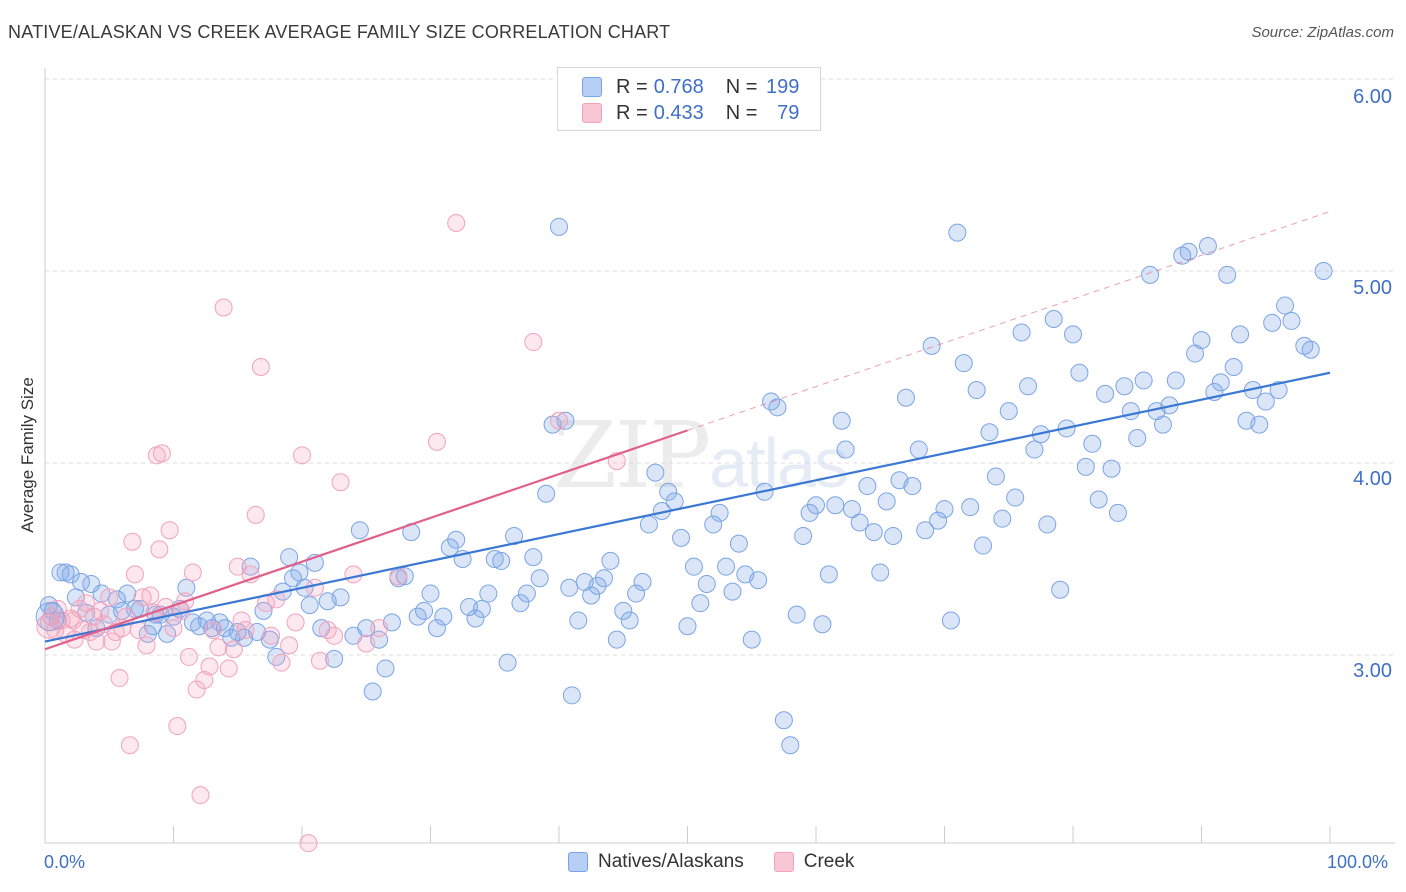 This screenshot has height=892, width=1406. I want to click on legend-row-natives: R = 0.768 N = 199, so click(690, 87).